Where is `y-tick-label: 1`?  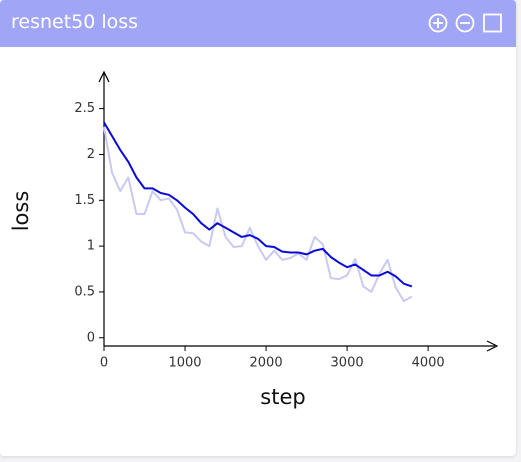
y-tick-label: 1 is located at coordinates (91, 246).